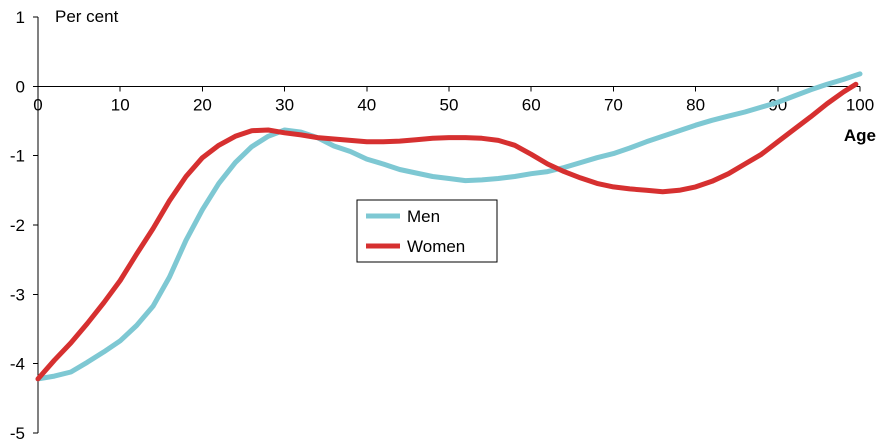 The height and width of the screenshot is (443, 889). Describe the element at coordinates (860, 104) in the screenshot. I see `x-tick-label: 100` at that location.